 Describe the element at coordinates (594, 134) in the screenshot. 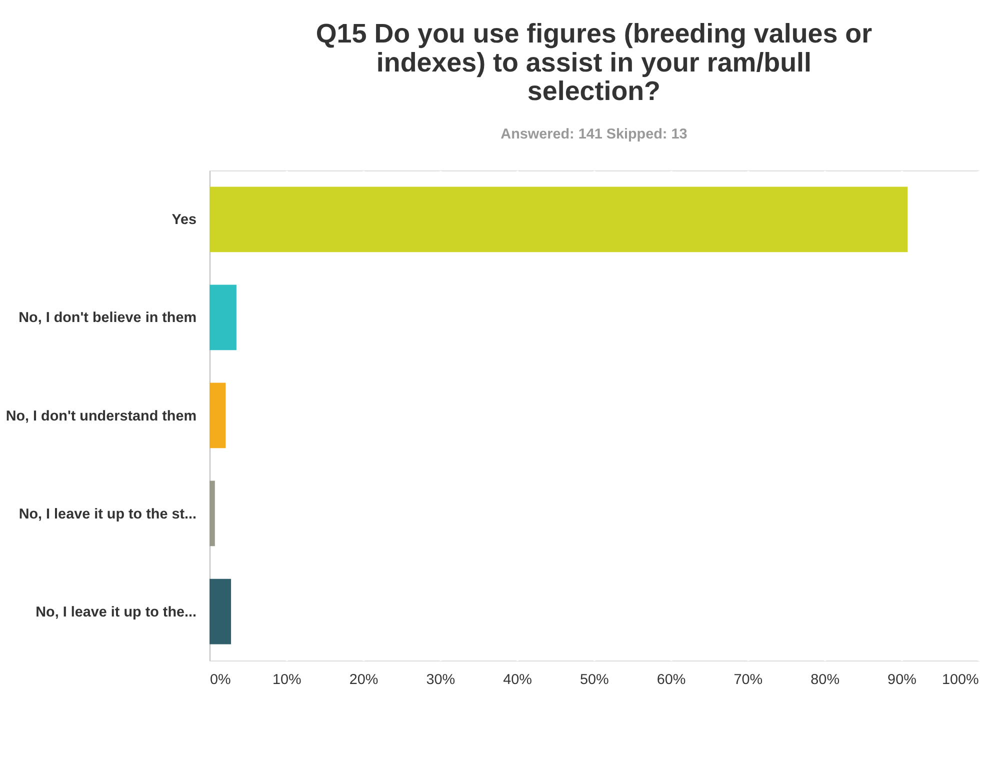

I see `chart-subtitle: Answered: 141 Skipped: 13` at that location.